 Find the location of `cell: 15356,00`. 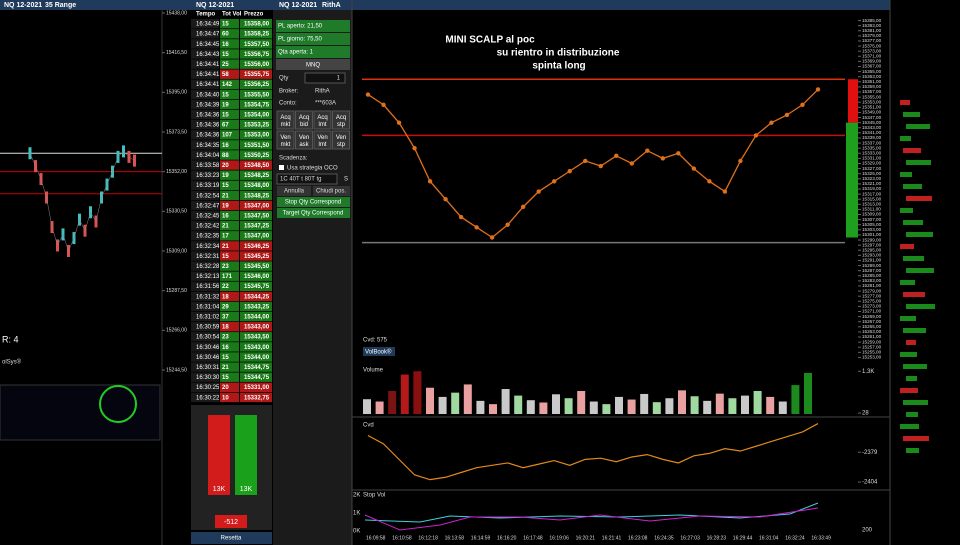

cell: 15356,00 is located at coordinates (257, 65).